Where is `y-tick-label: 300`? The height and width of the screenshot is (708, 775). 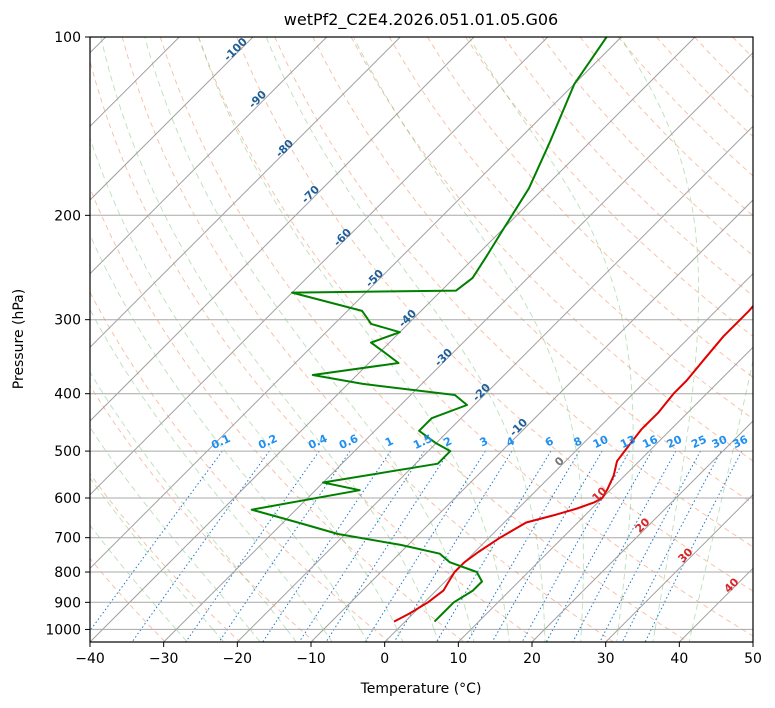 y-tick-label: 300 is located at coordinates (67, 321).